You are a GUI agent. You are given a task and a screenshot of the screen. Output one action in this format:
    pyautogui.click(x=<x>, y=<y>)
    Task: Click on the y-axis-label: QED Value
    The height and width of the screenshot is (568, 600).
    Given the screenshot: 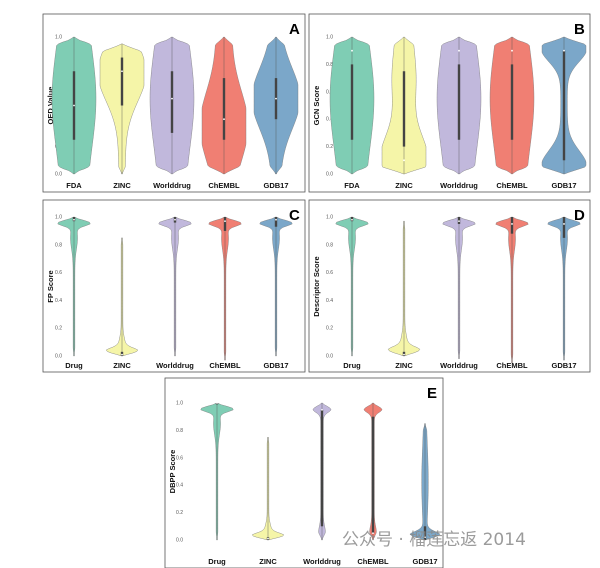 What is the action you would take?
    pyautogui.click(x=50, y=106)
    